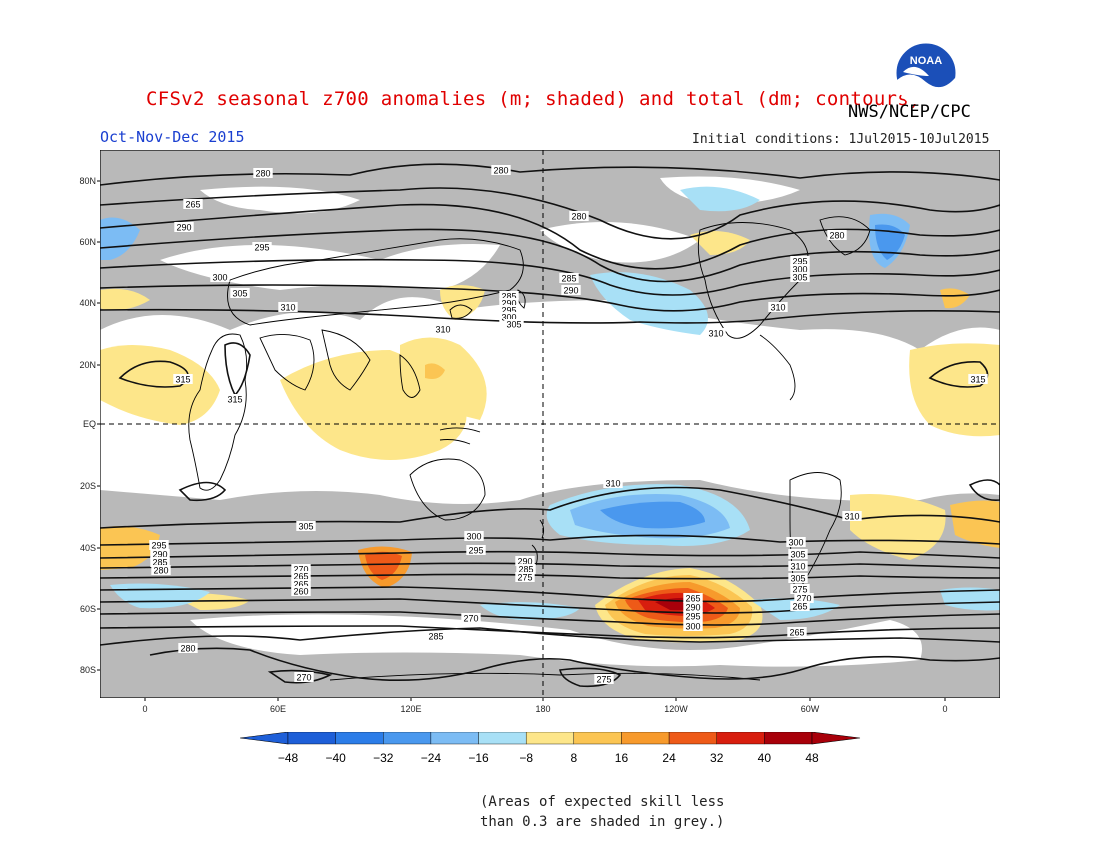  What do you see at coordinates (550, 255) in the screenshot?
I see `contour-295-north` at bounding box center [550, 255].